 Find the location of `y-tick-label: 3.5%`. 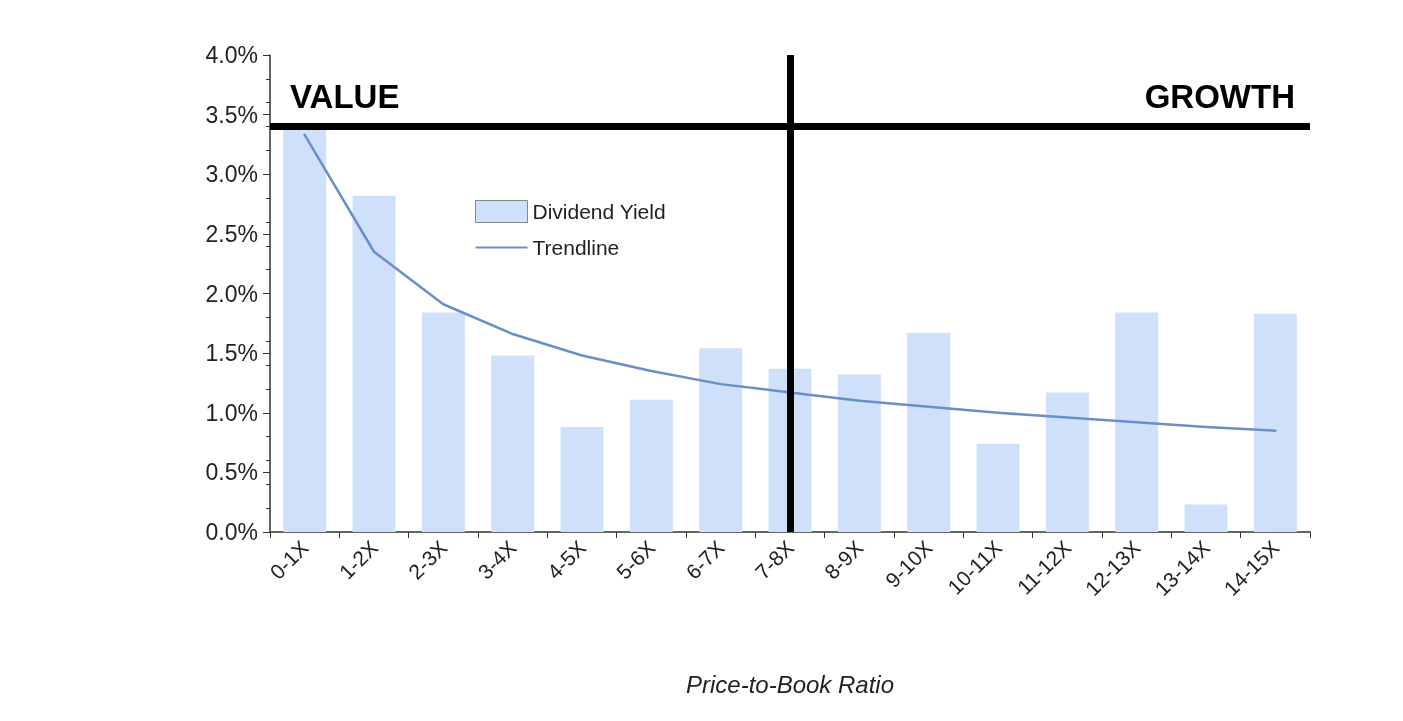

y-tick-label: 3.5% is located at coordinates (231, 114).